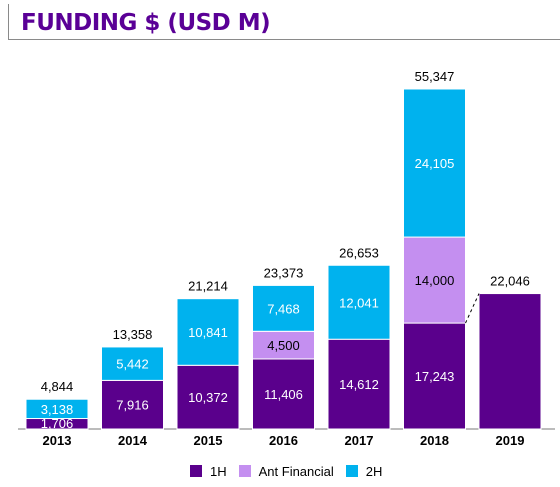  I want to click on value-label-2015-1h: 10,372, so click(208, 397).